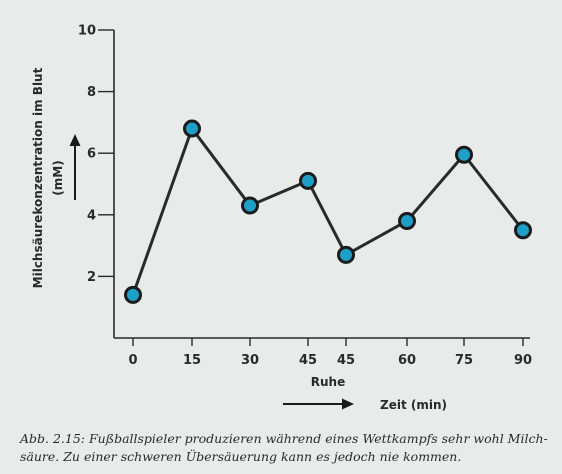  What do you see at coordinates (328, 382) in the screenshot?
I see `x-annotation-ruhe: Ruhe` at bounding box center [328, 382].